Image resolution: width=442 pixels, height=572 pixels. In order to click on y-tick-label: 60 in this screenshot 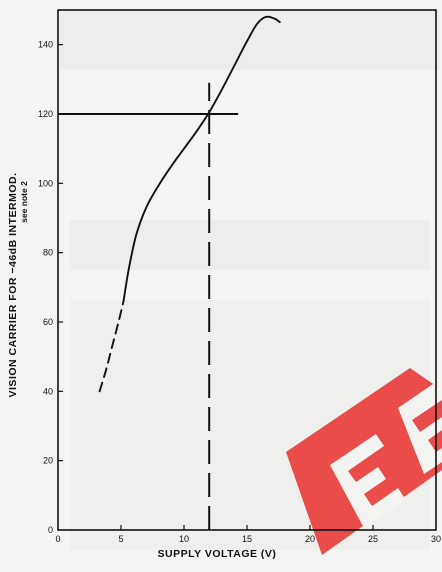, I will do `click(48, 322)`.